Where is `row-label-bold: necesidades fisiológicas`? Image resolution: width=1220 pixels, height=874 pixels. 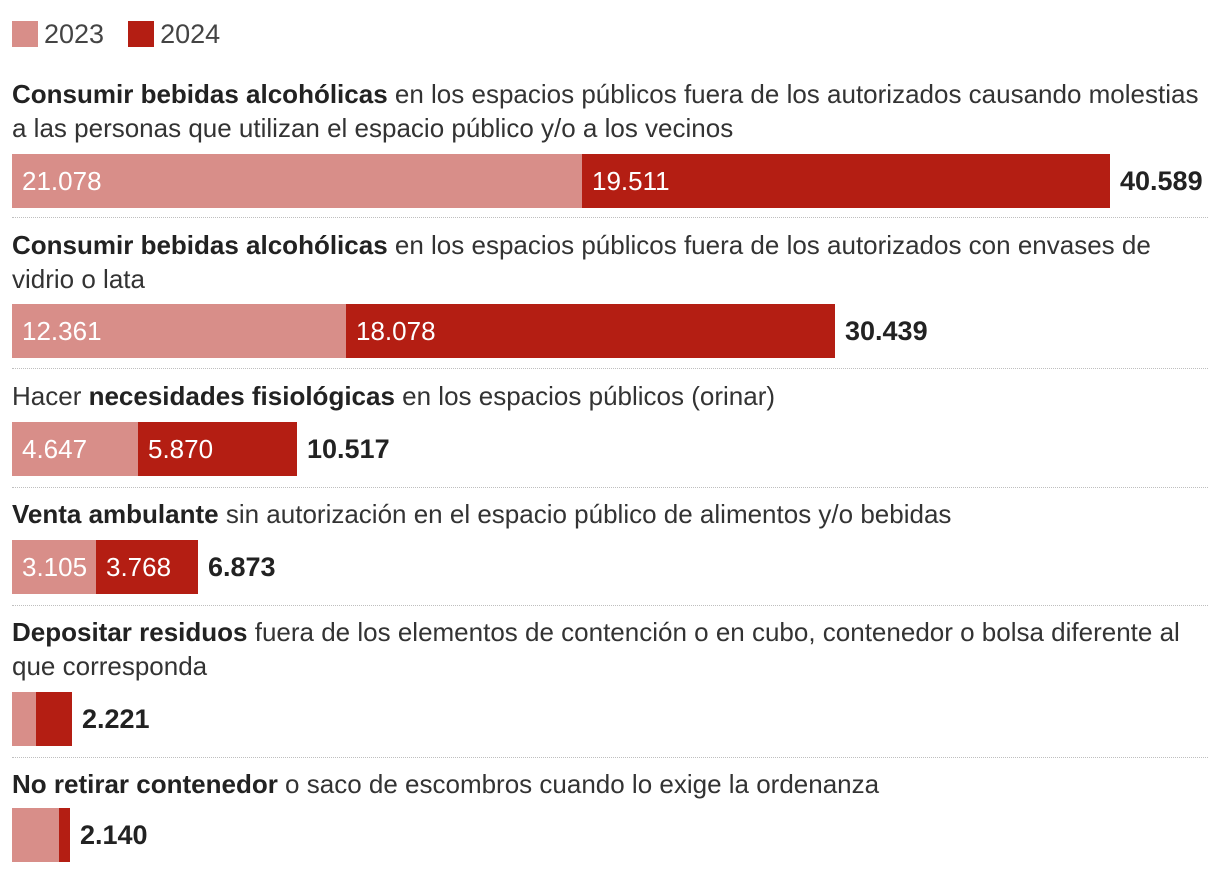 row-label-bold: necesidades fisiológicas is located at coordinates (241, 396).